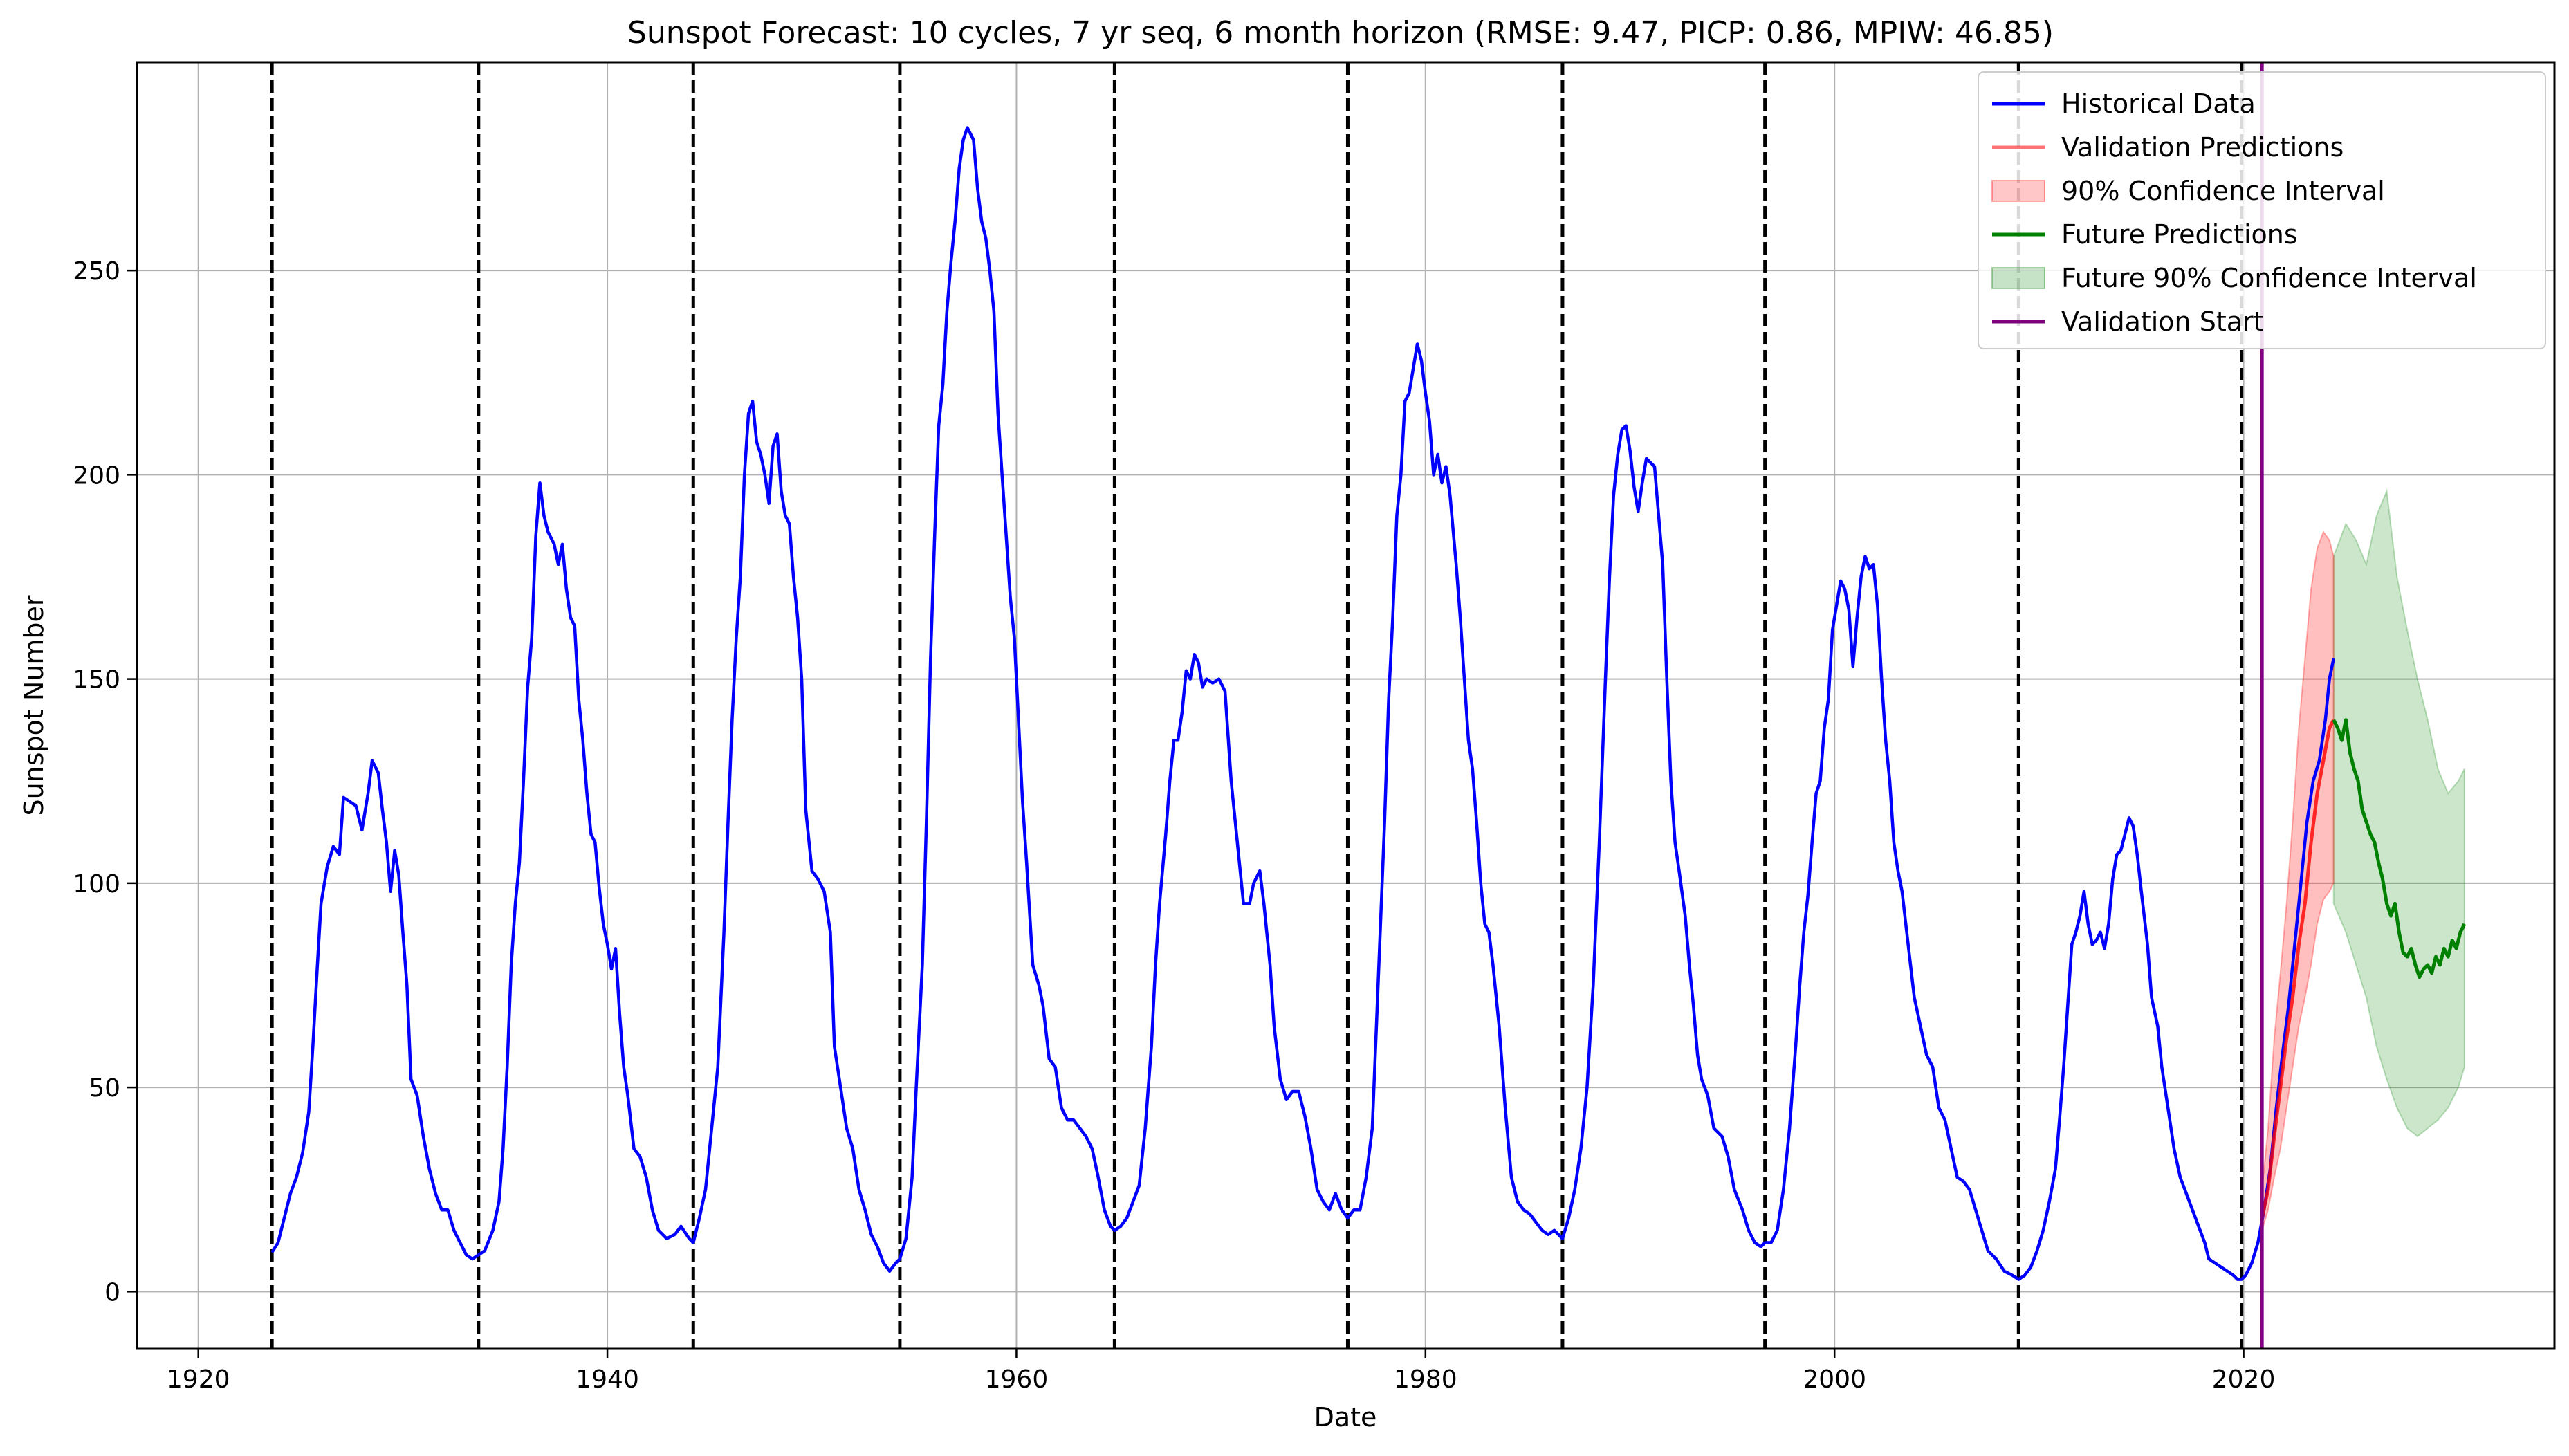 The width and height of the screenshot is (2569, 1456). I want to click on legend-label: 90% Confidence Interval, so click(2223, 191).